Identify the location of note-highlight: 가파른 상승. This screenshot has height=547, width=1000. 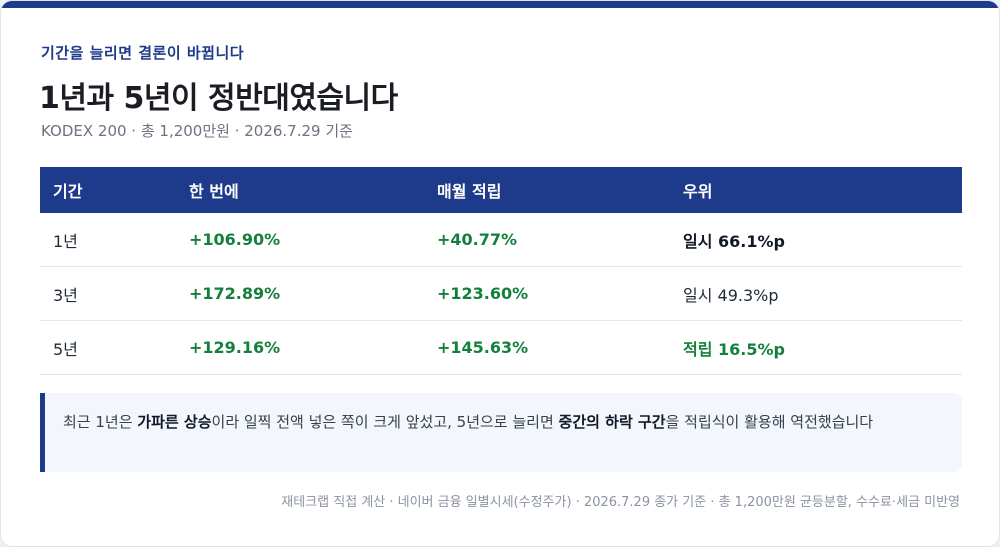
(174, 422).